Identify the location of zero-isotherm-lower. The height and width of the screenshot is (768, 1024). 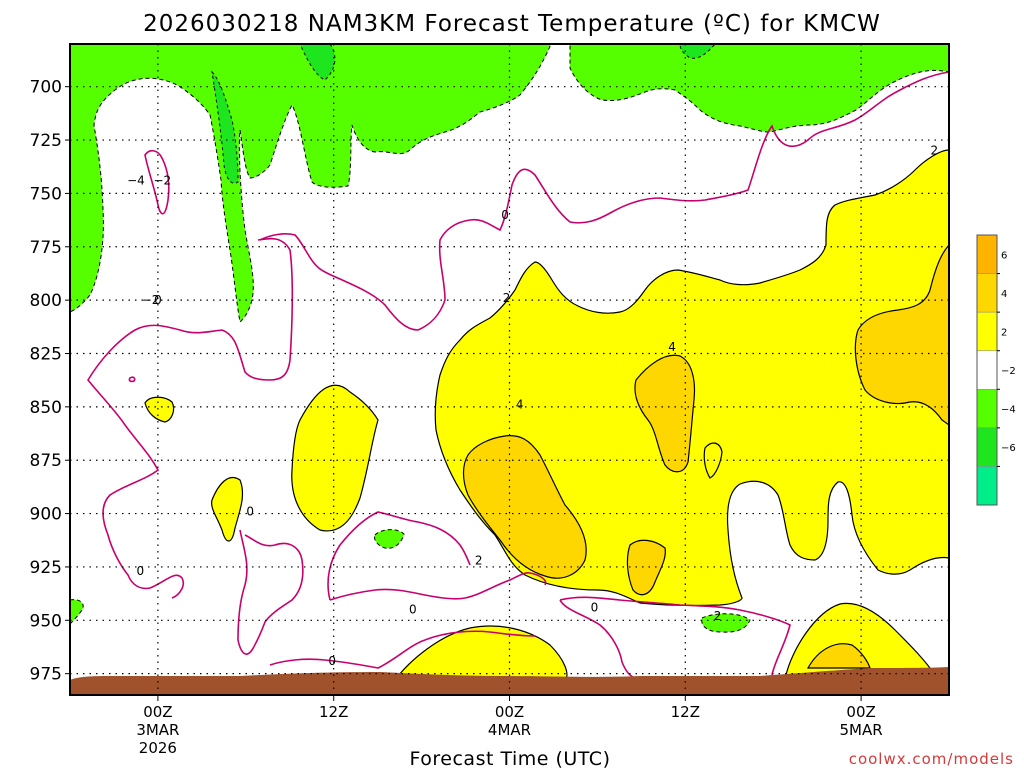
(437, 556).